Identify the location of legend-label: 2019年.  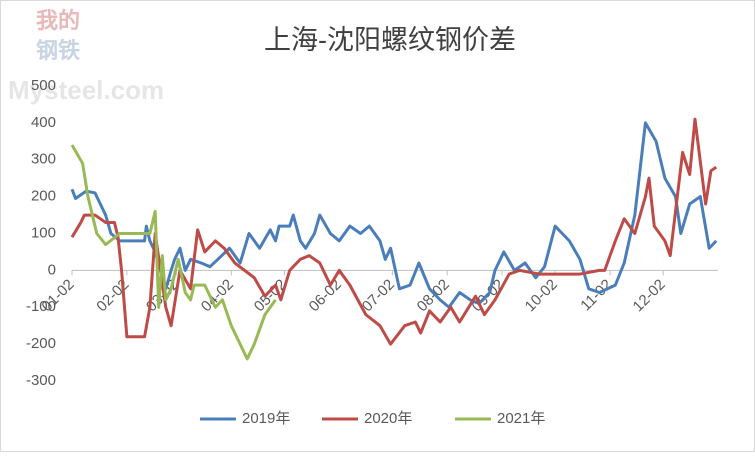
(266, 418).